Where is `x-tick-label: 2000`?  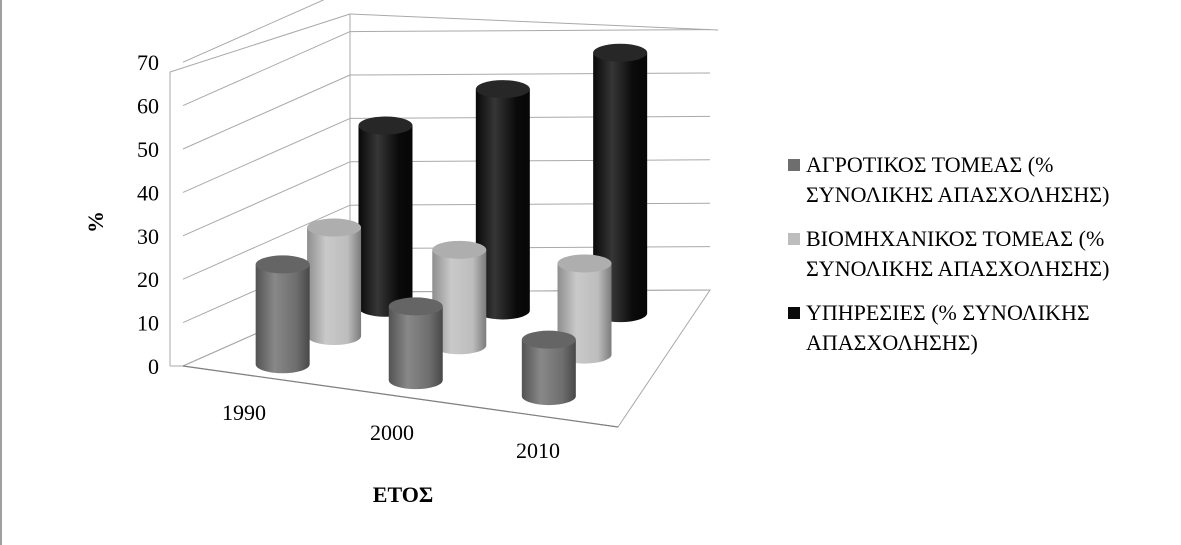 x-tick-label: 2000 is located at coordinates (392, 432).